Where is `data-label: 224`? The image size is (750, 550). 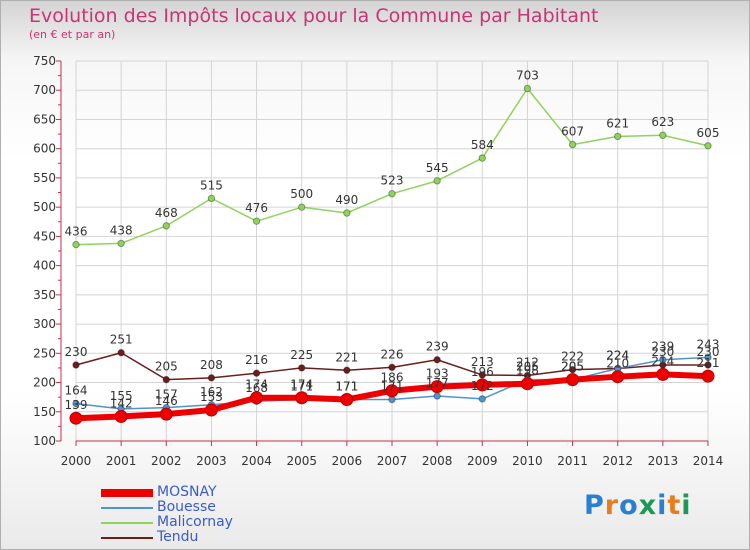 data-label: 224 is located at coordinates (617, 356).